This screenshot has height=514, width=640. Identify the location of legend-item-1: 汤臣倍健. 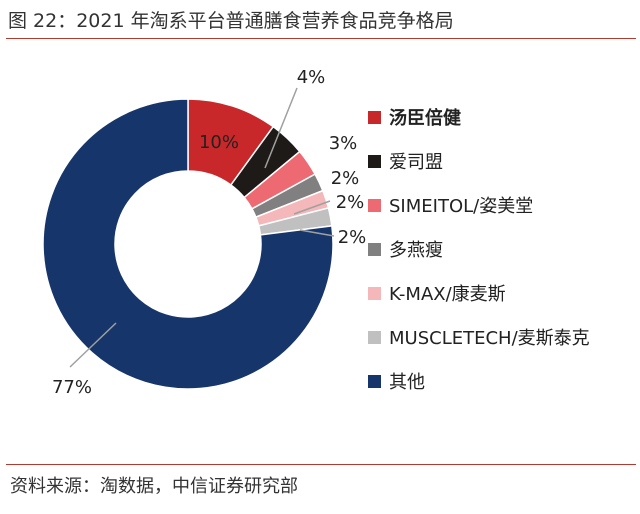
(414, 117).